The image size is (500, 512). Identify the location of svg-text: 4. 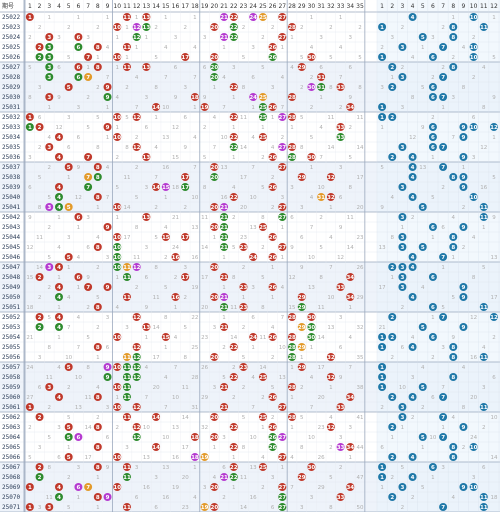
(59, 188).